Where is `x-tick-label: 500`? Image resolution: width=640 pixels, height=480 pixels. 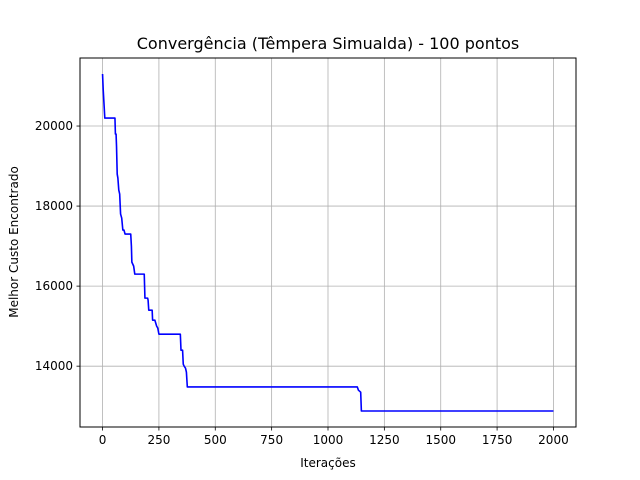 x-tick-label: 500 is located at coordinates (215, 440).